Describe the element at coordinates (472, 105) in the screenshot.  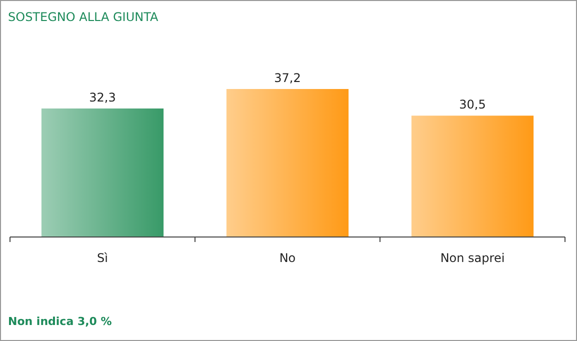
I see `data-label: 30,5` at that location.